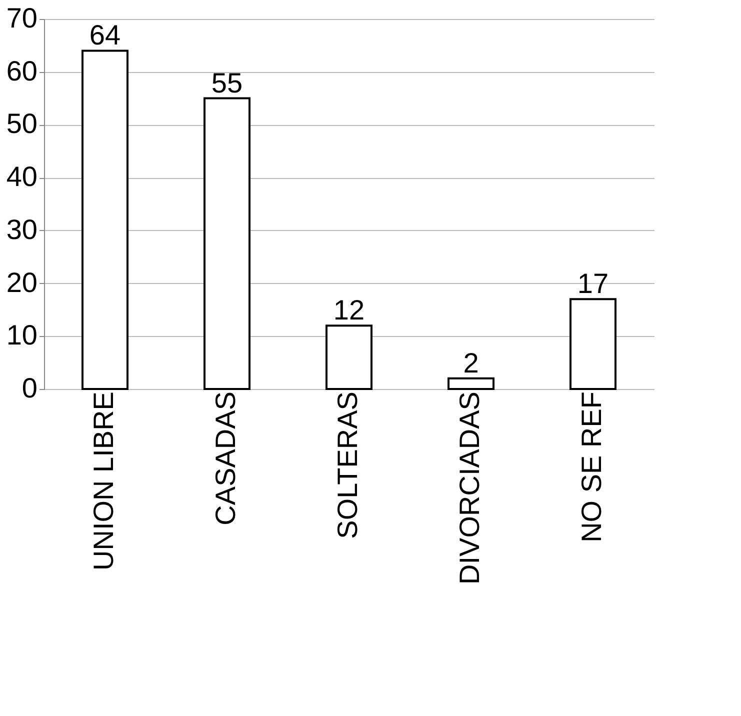  I want to click on y-tick-label: 0, so click(30, 388).